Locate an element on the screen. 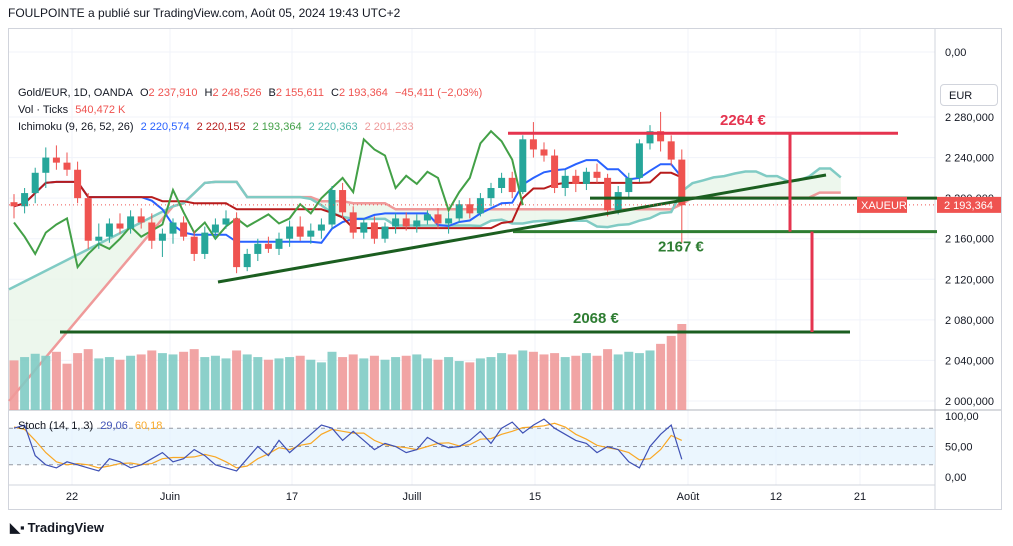  stoch-label: Stoch (14, 1, 3) is located at coordinates (56, 426).